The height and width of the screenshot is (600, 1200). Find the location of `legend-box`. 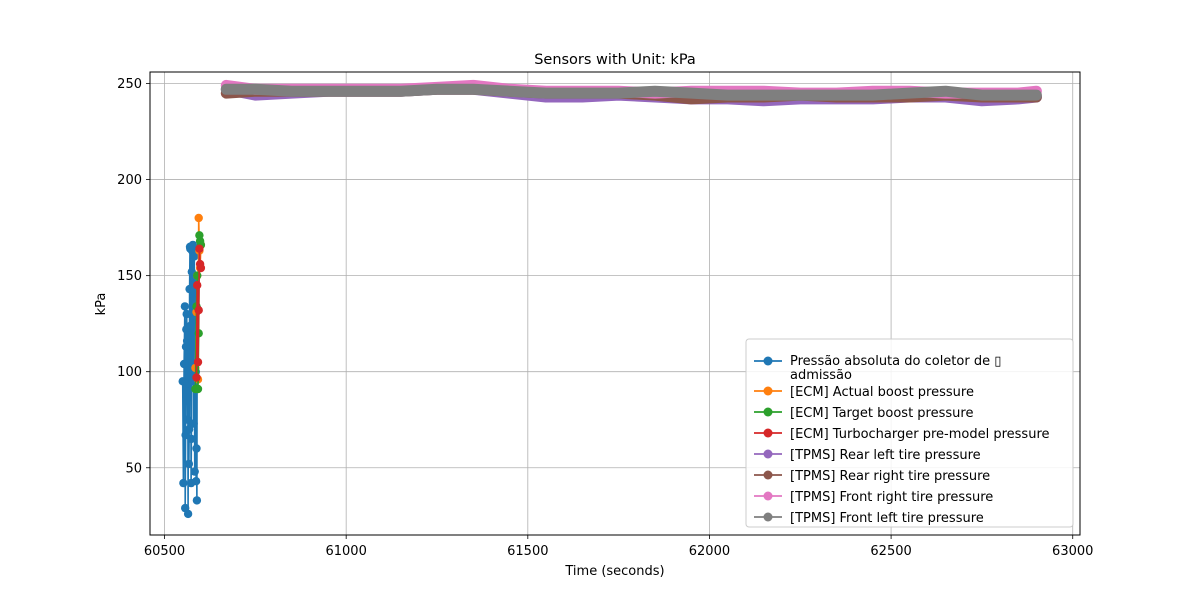

legend-box is located at coordinates (909, 433).